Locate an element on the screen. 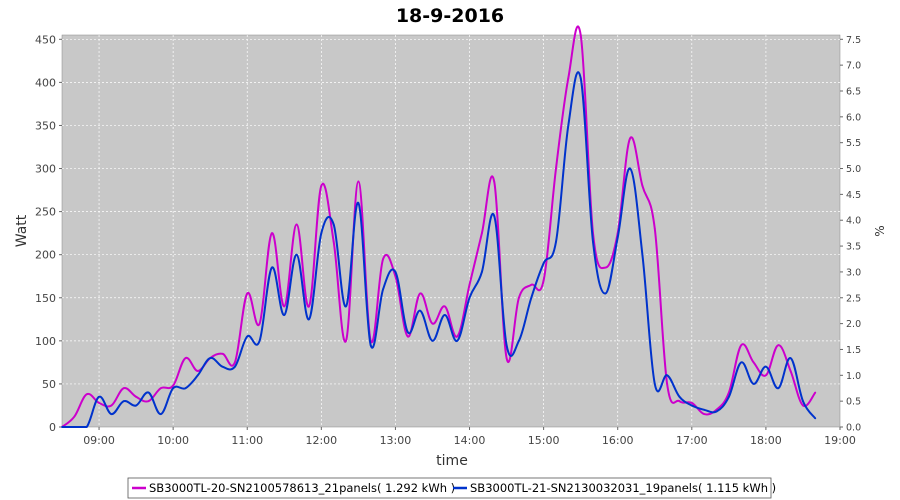  y-tick-label: 150 is located at coordinates (45, 298).